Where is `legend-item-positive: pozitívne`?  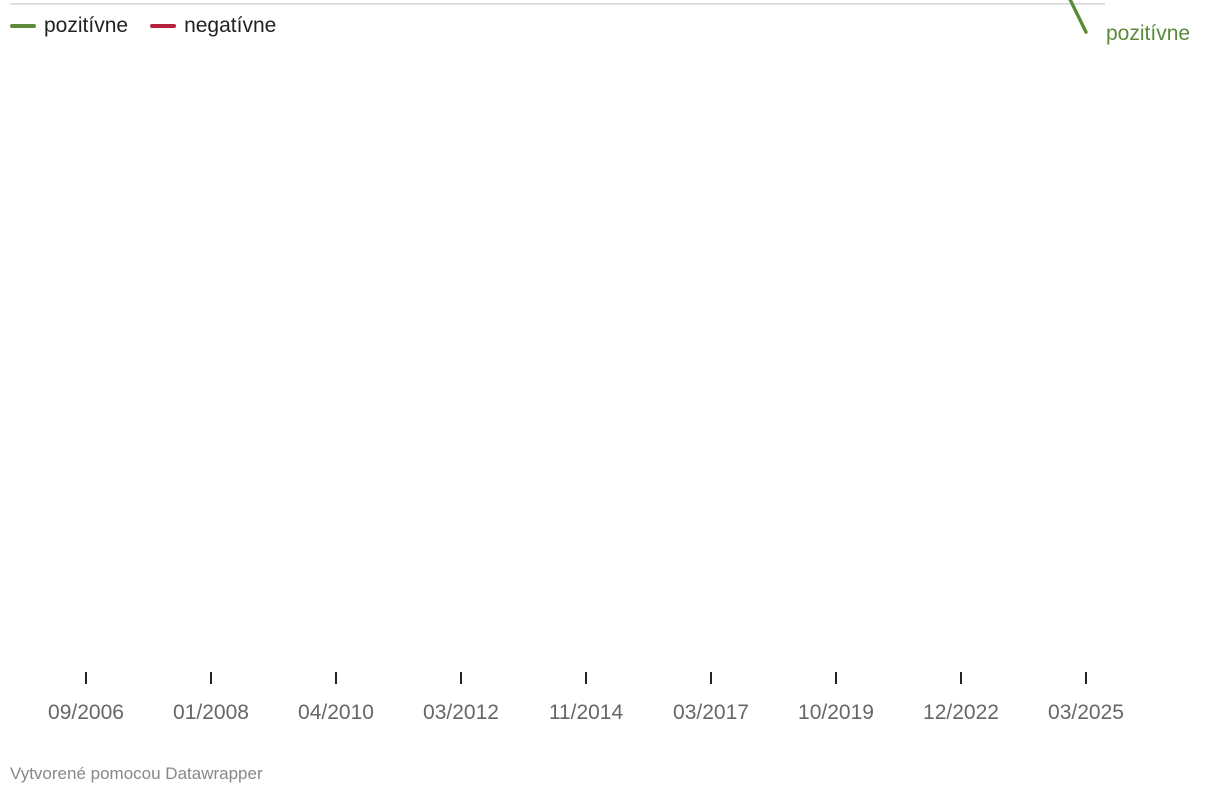 legend-item-positive: pozitívne is located at coordinates (69, 26).